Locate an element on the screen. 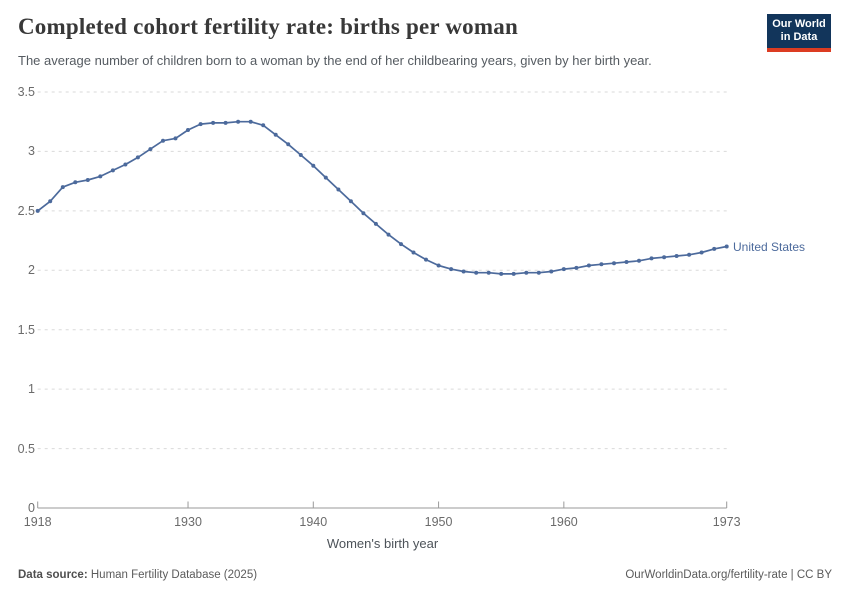 The height and width of the screenshot is (600, 850). owid-logo: Our World in Data is located at coordinates (799, 33).